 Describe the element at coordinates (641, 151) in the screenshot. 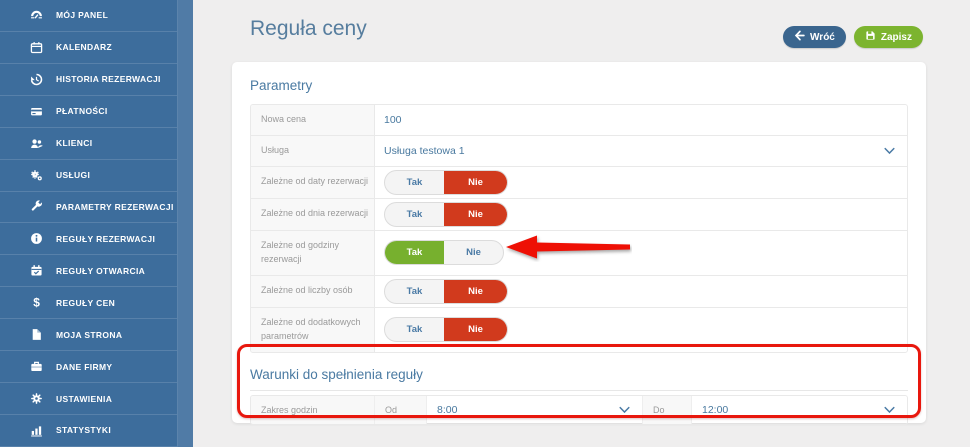

I see `select-1: Usługa testowa 1` at that location.